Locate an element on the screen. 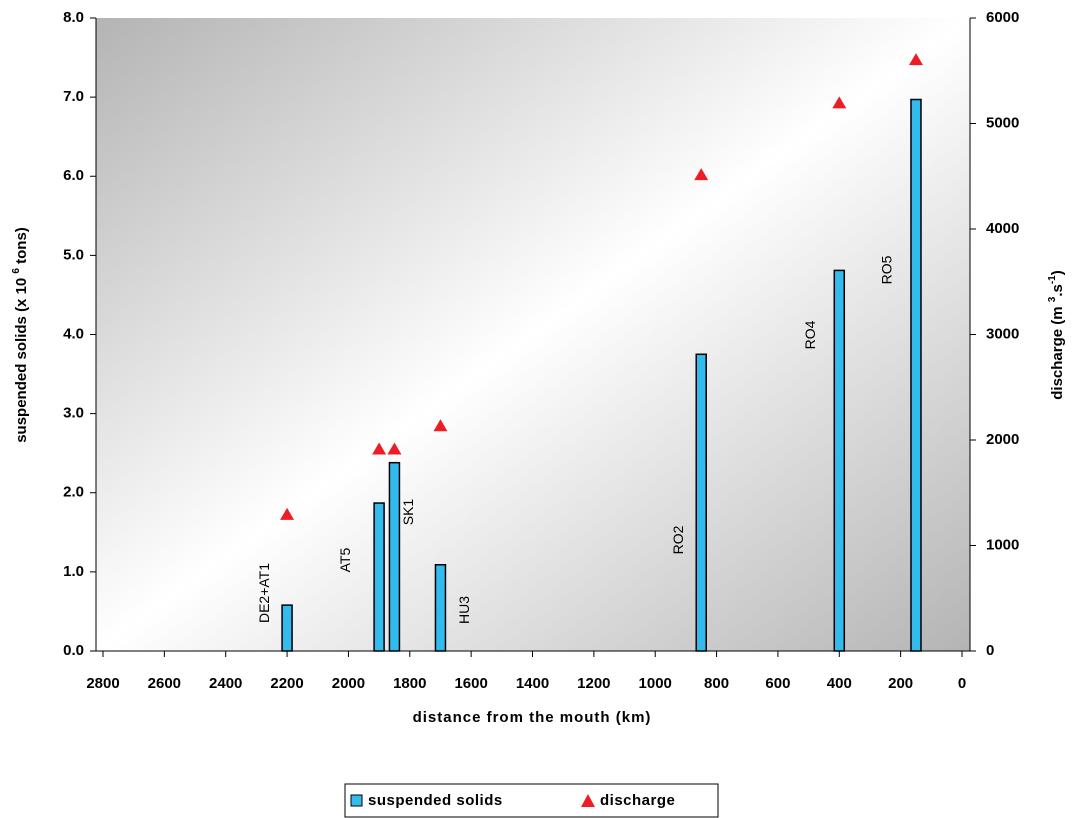 Image resolution: width=1073 pixels, height=818 pixels. x-tick-label: 1400 is located at coordinates (532, 683).